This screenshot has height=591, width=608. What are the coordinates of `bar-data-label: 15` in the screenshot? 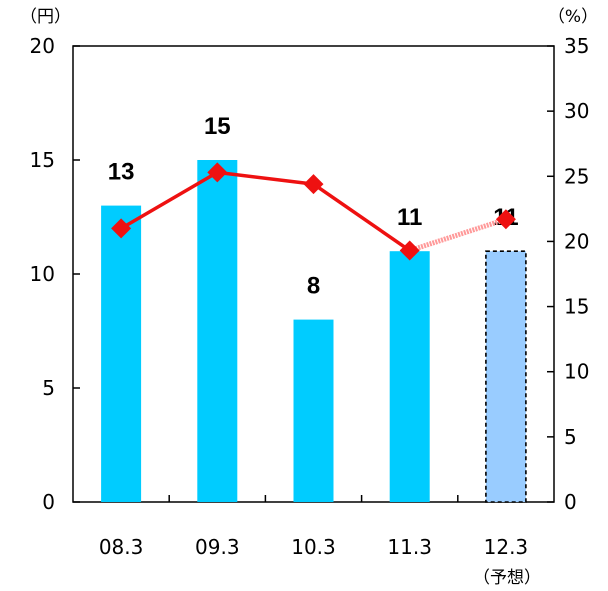 It's located at (217, 126).